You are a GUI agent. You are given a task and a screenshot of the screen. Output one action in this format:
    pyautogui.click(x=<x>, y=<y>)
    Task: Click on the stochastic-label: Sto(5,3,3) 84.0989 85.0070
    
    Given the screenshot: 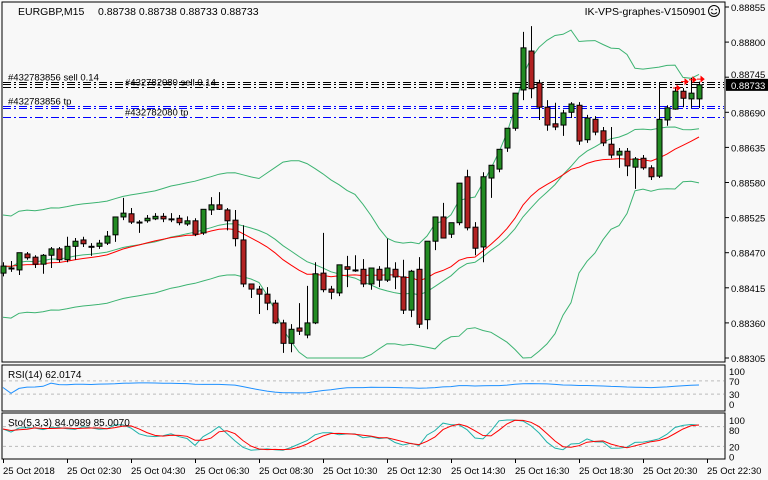 What is the action you would take?
    pyautogui.click(x=69, y=423)
    